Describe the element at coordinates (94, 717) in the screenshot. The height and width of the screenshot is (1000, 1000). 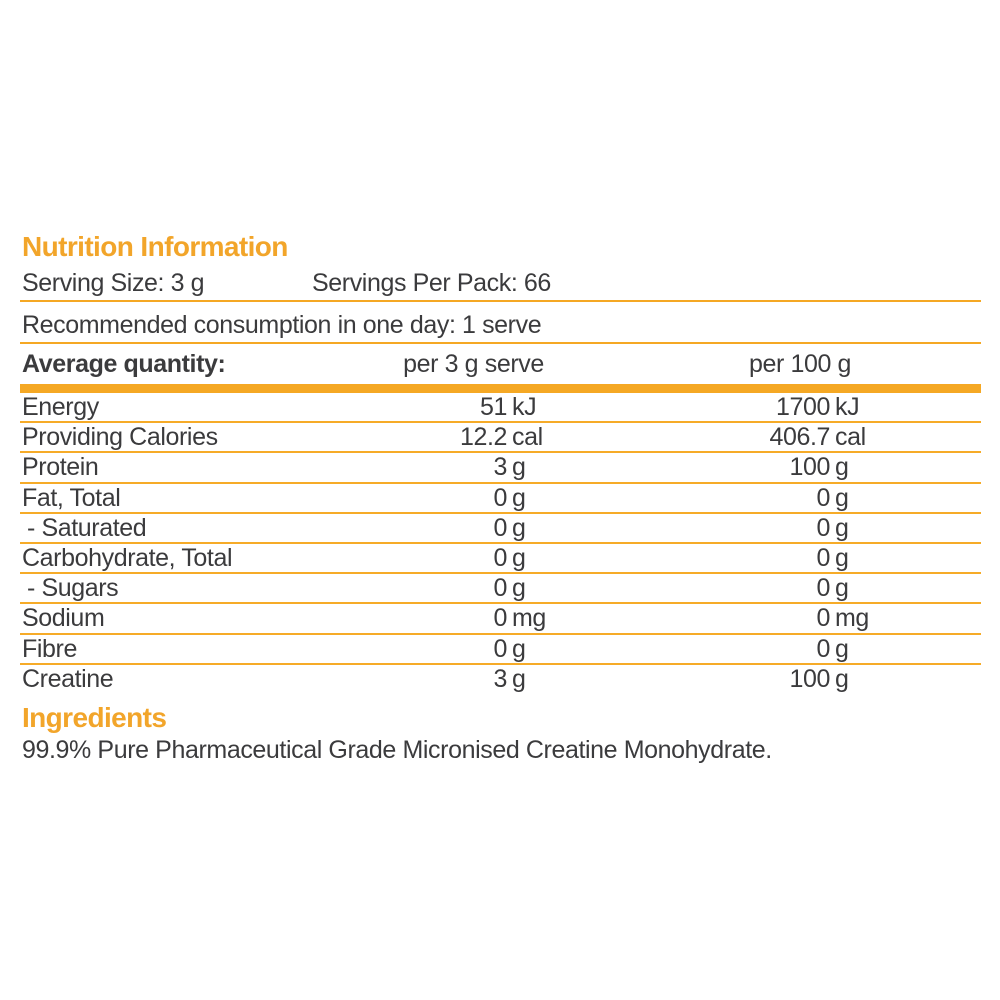
I see `ingredients-heading: Ingredients` at that location.